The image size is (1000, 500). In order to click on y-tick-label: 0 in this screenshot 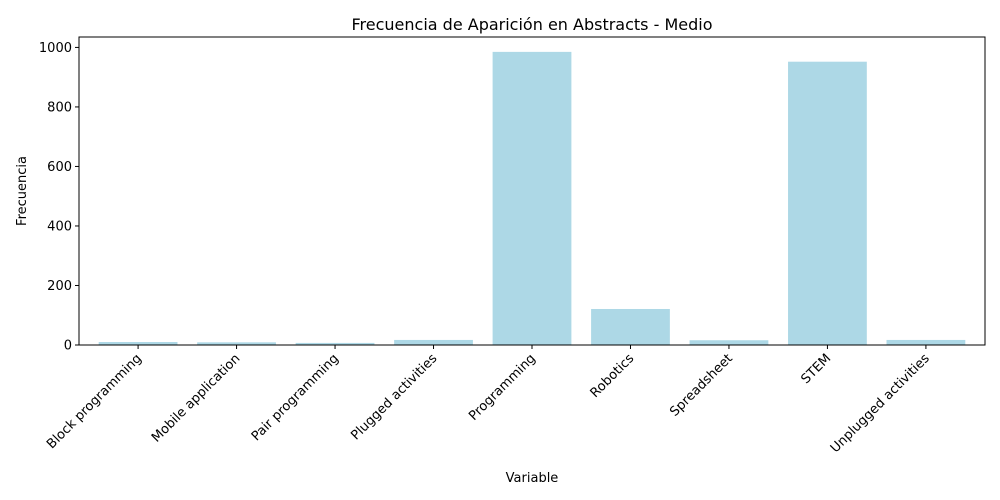, I will do `click(68, 346)`.